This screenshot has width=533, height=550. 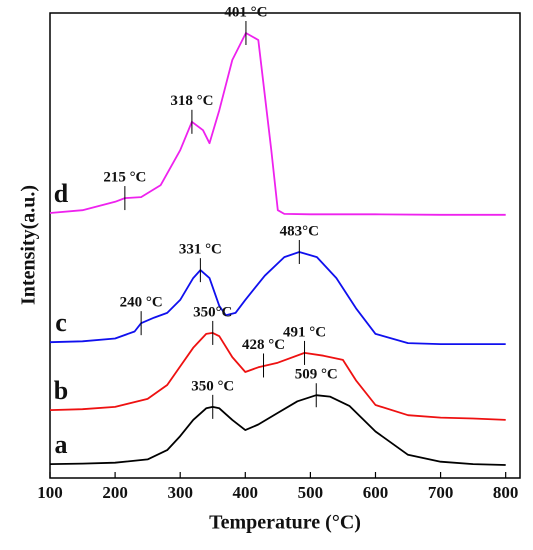 What do you see at coordinates (124, 178) in the screenshot?
I see `annotation-label: 215 °C` at bounding box center [124, 178].